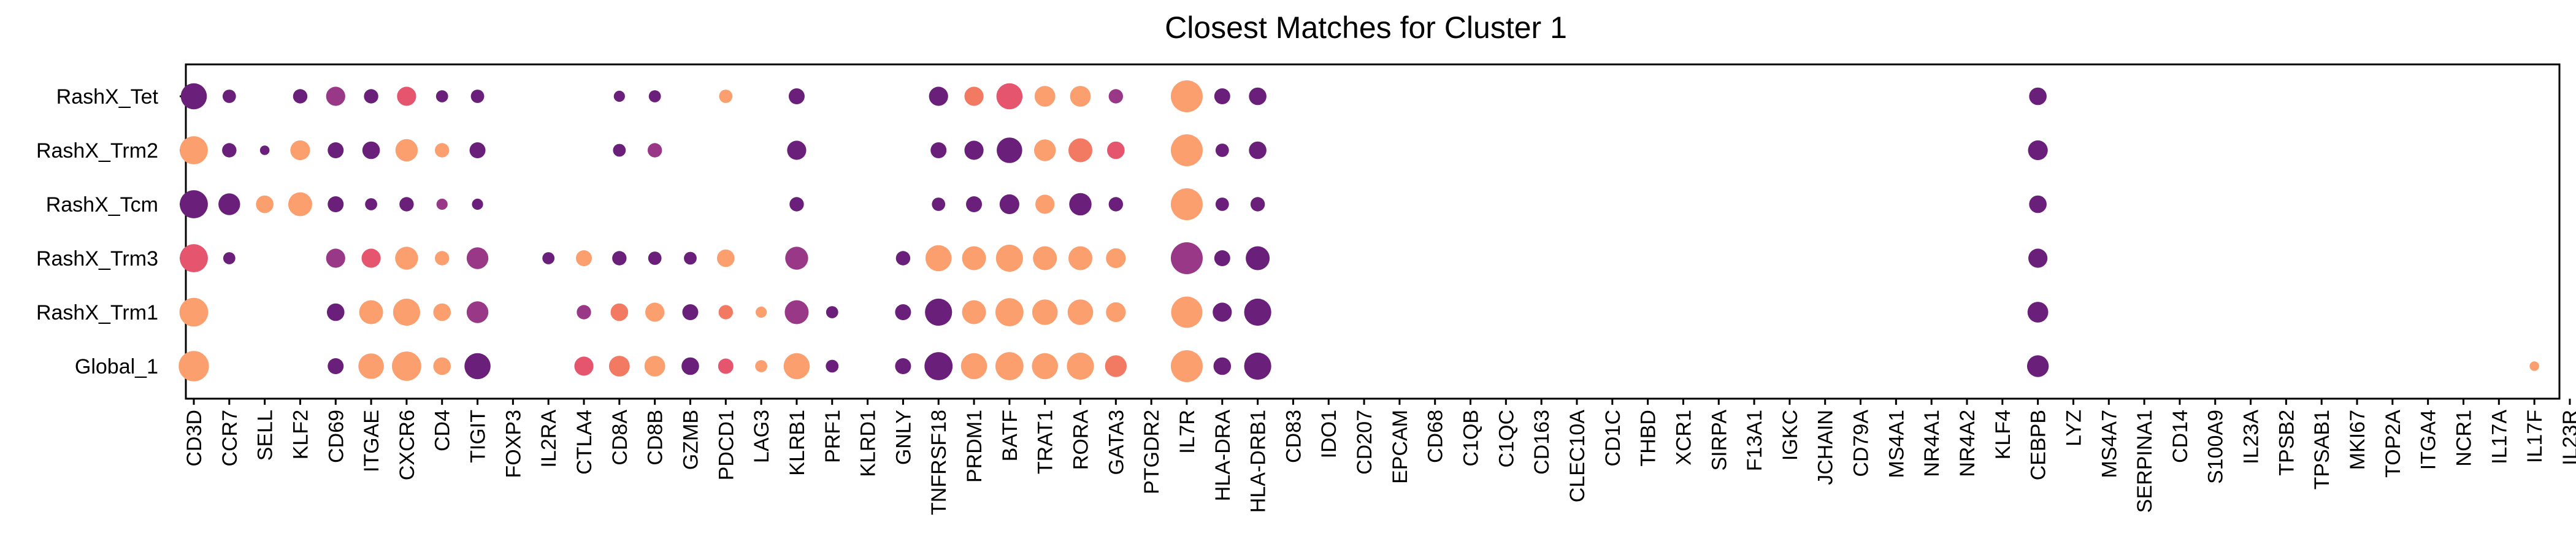 The image size is (2576, 552). I want to click on column-label: S100A9, so click(2216, 447).